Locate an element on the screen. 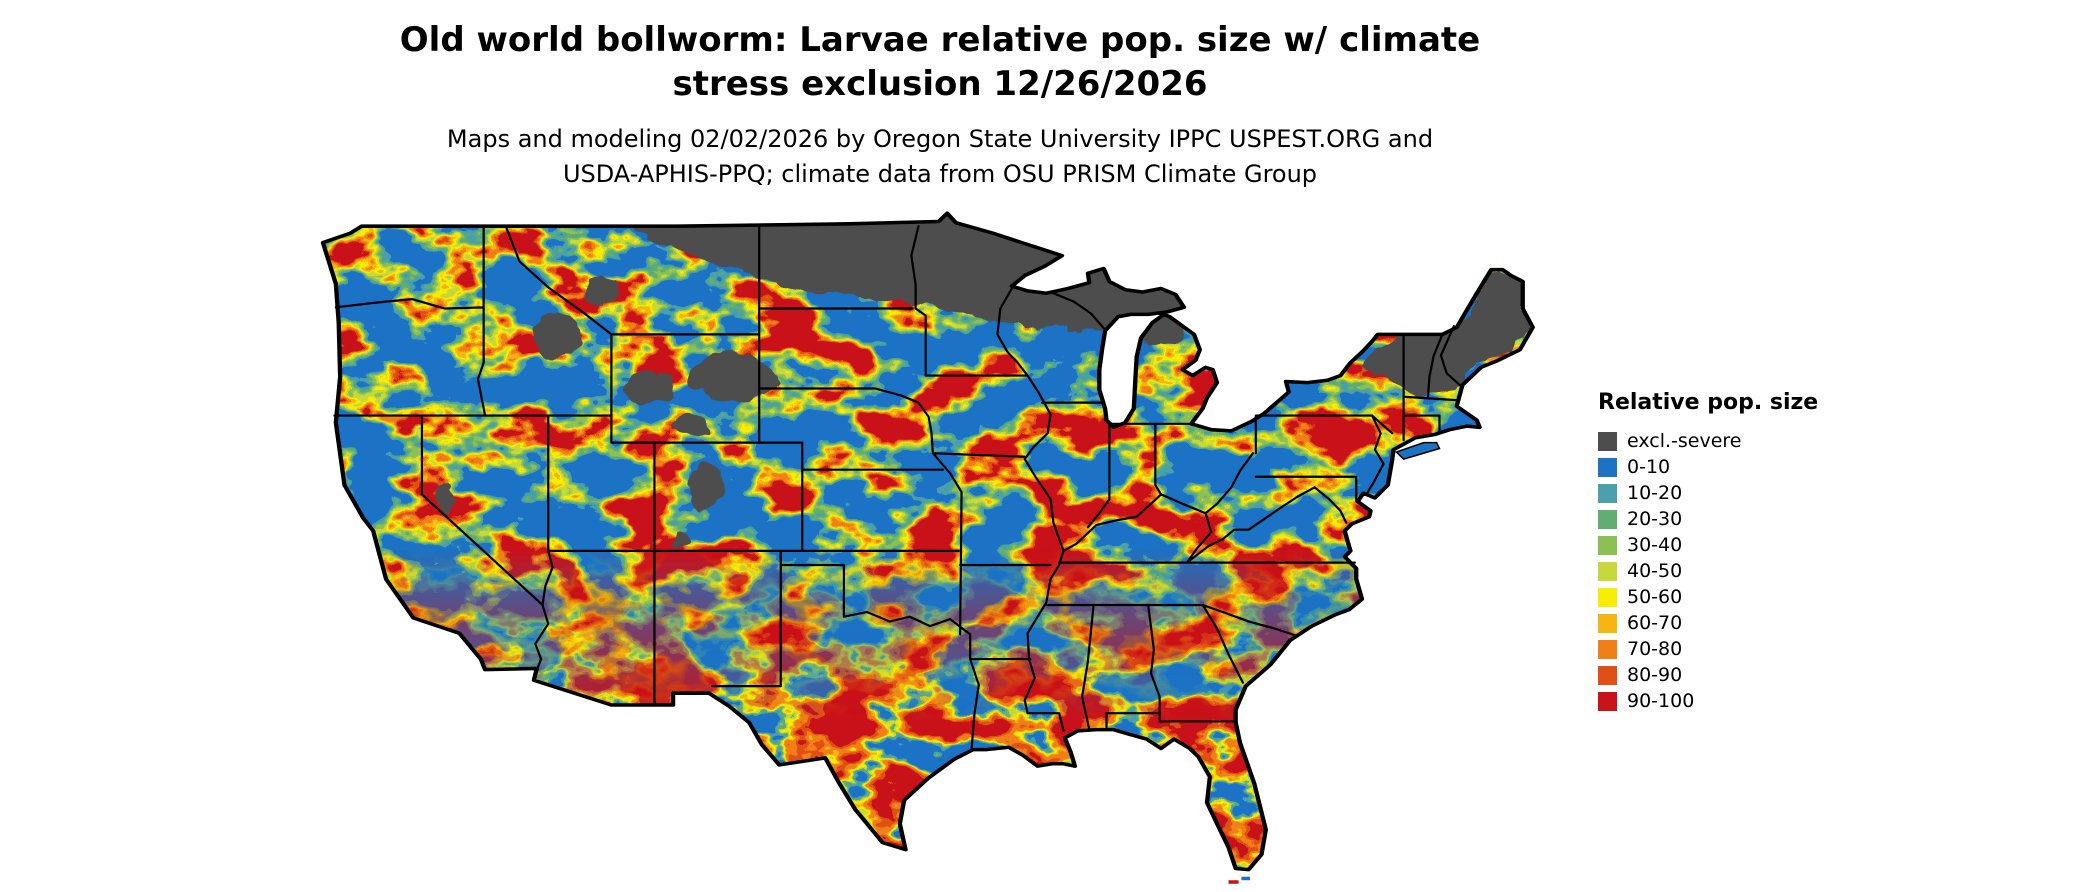 The width and height of the screenshot is (2100, 892). legend-item: 40-50 is located at coordinates (1708, 571).